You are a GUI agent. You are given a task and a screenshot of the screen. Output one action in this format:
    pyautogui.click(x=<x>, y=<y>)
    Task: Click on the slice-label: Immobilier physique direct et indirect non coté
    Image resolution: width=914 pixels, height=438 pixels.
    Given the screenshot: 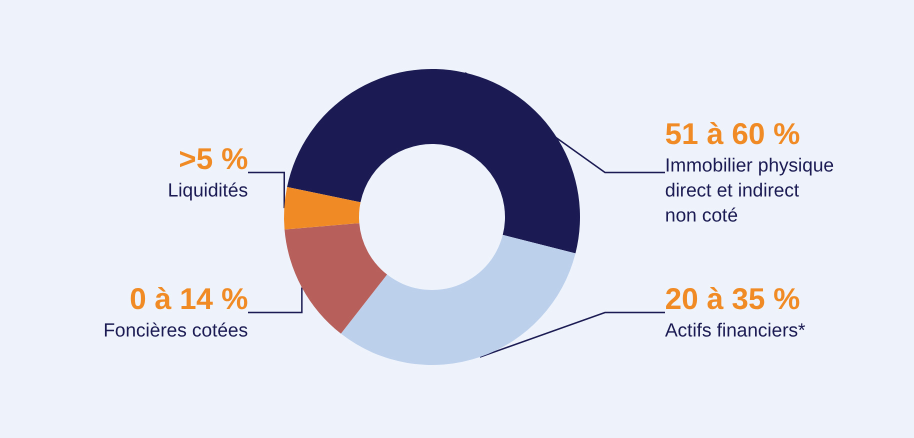 What is the action you would take?
    pyautogui.click(x=749, y=191)
    